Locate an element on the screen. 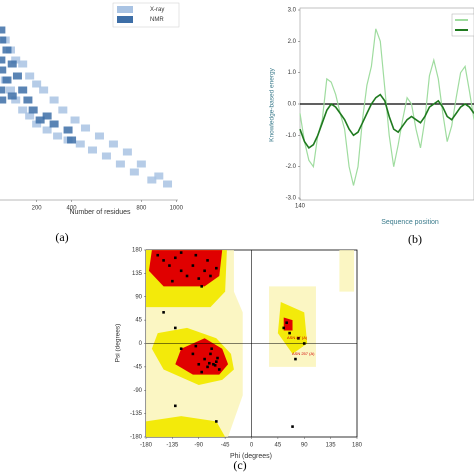  y-tick-label: -135 is located at coordinates (136, 414).